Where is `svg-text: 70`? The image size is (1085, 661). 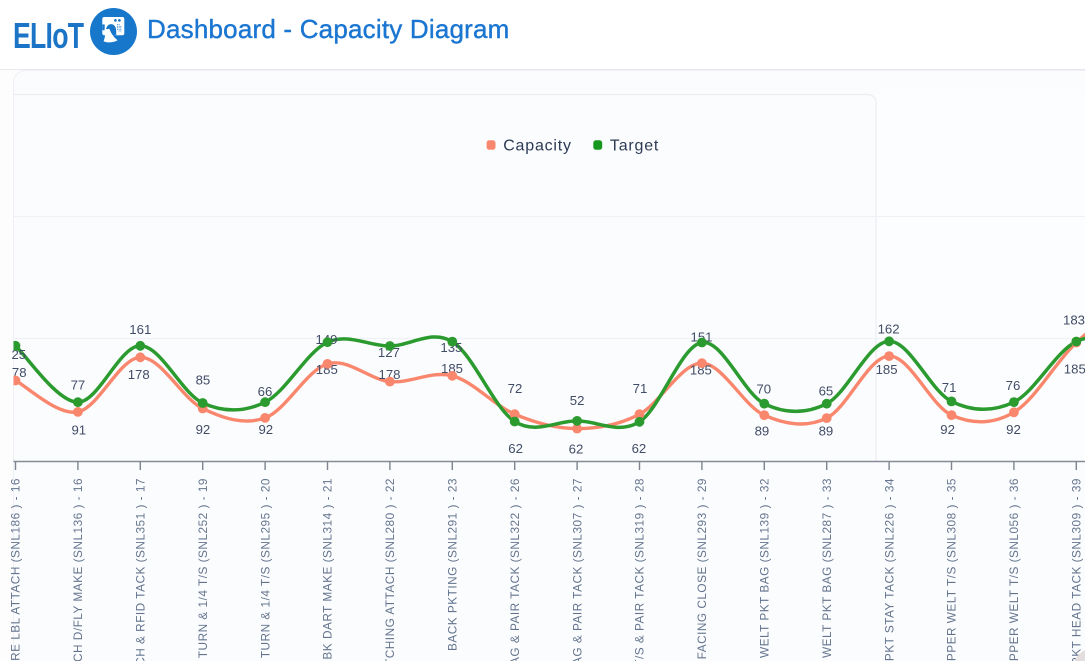 svg-text: 70 is located at coordinates (763, 388).